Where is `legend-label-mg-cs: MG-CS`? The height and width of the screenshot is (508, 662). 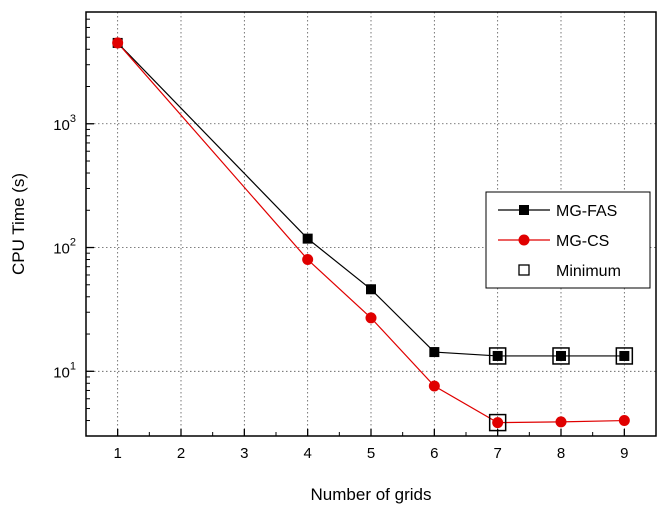 legend-label-mg-cs: MG-CS is located at coordinates (582, 241).